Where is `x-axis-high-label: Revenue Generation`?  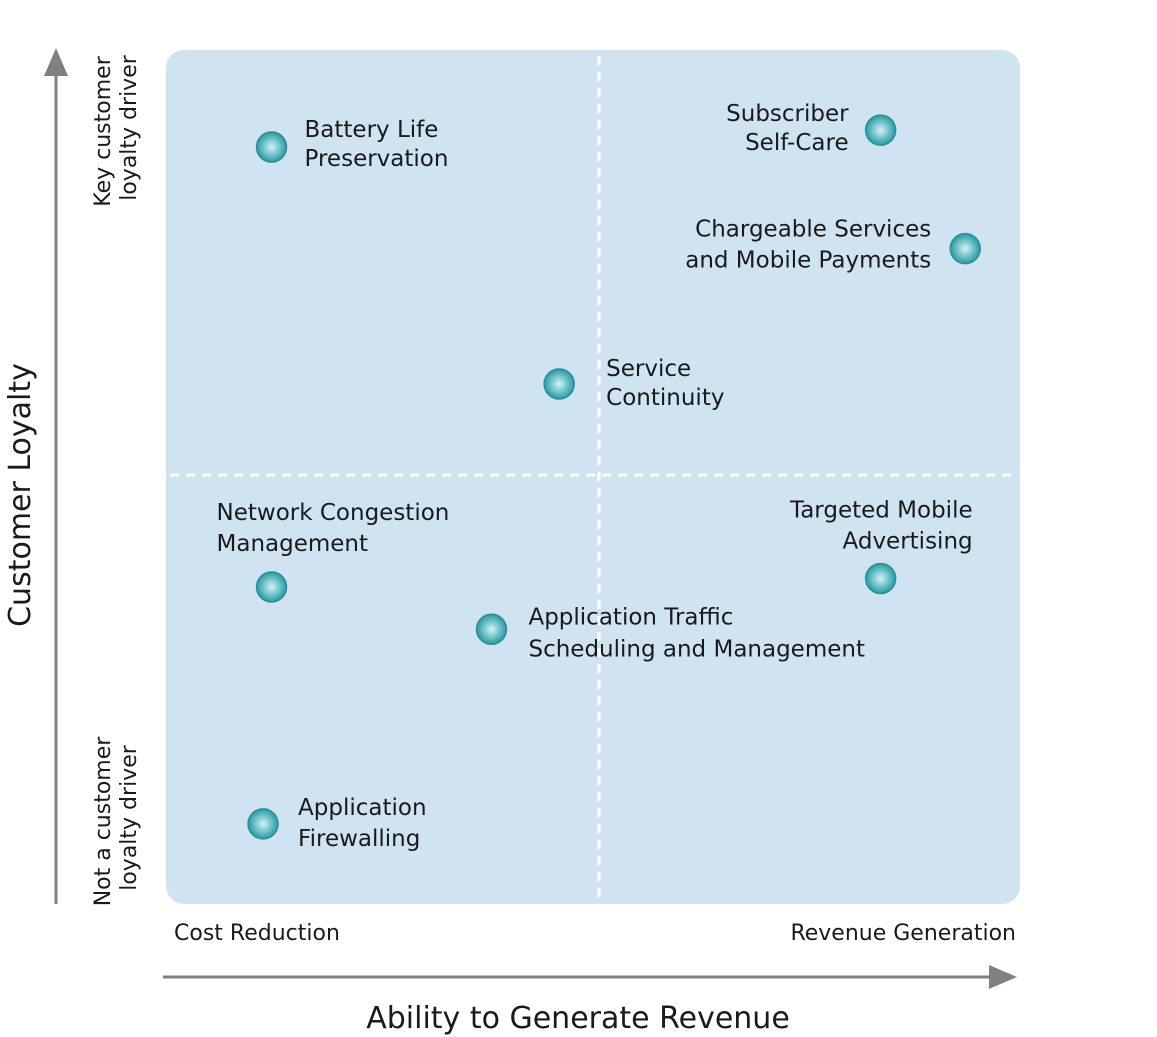
x-axis-high-label: Revenue Generation is located at coordinates (903, 933).